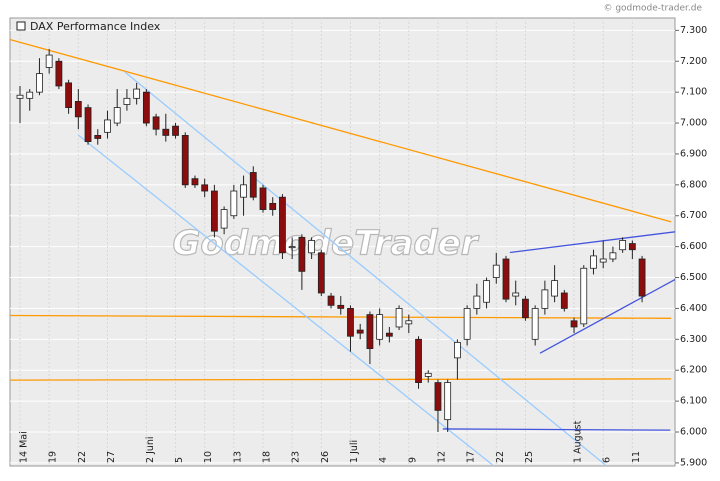 This screenshot has height=481, width=720. Describe the element at coordinates (693, 30) in the screenshot. I see `y-tick-label: 7.300` at that location.